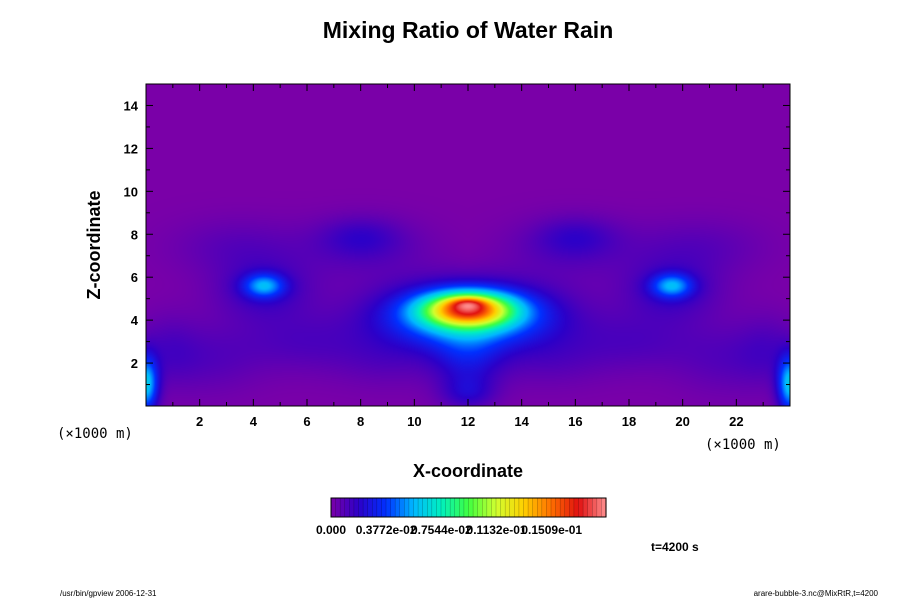  I want to click on x-tick-label: 20, so click(682, 421).